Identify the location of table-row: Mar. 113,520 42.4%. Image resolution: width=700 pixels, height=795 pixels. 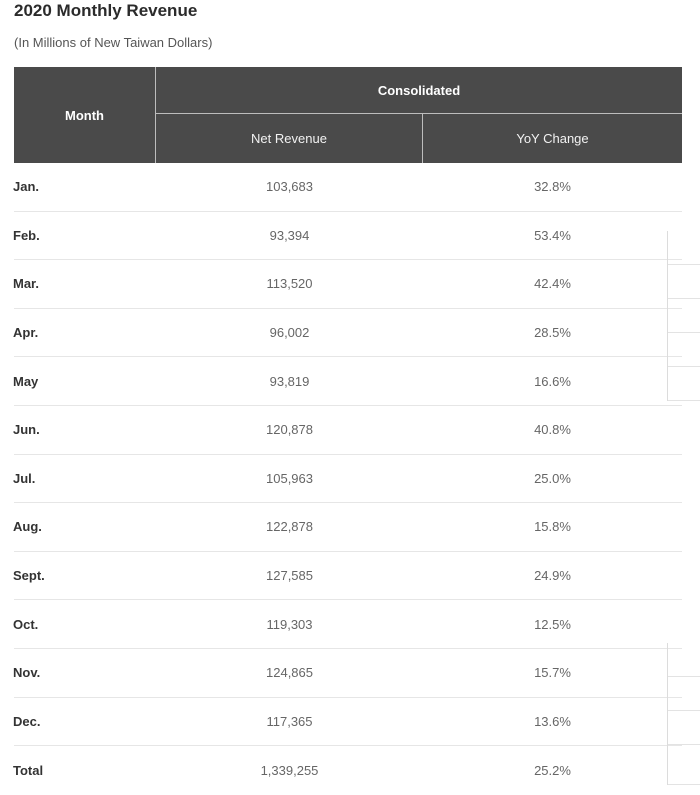
(347, 284).